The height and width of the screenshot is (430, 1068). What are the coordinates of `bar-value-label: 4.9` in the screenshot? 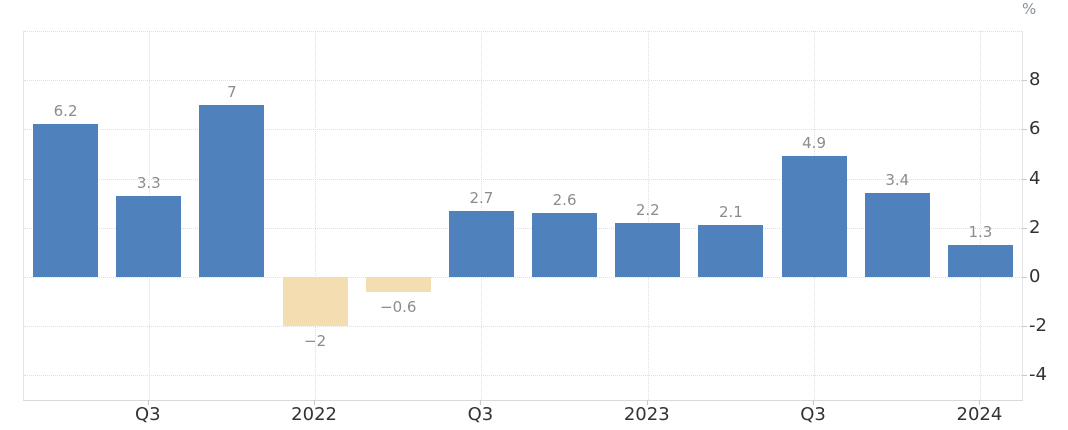 It's located at (814, 143).